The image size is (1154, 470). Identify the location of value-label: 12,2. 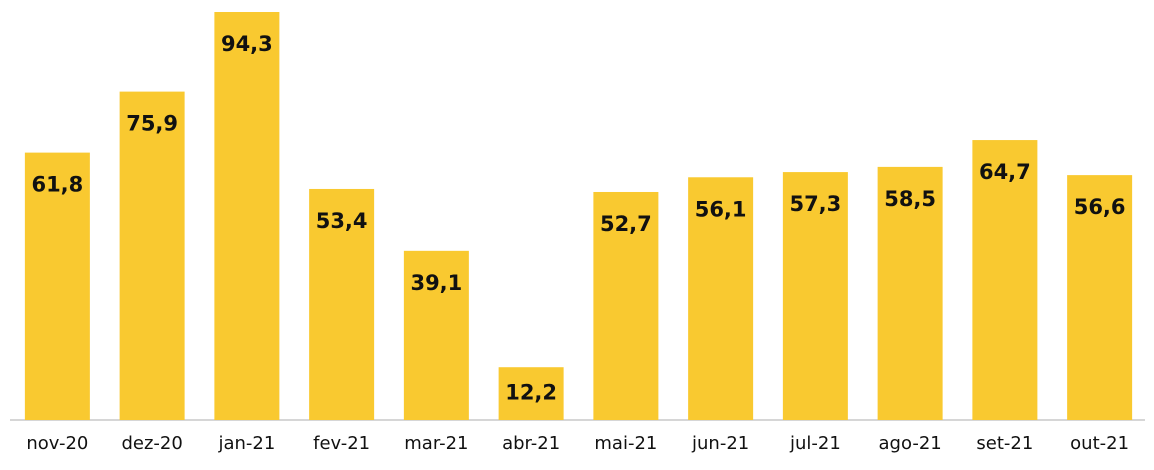
(531, 393).